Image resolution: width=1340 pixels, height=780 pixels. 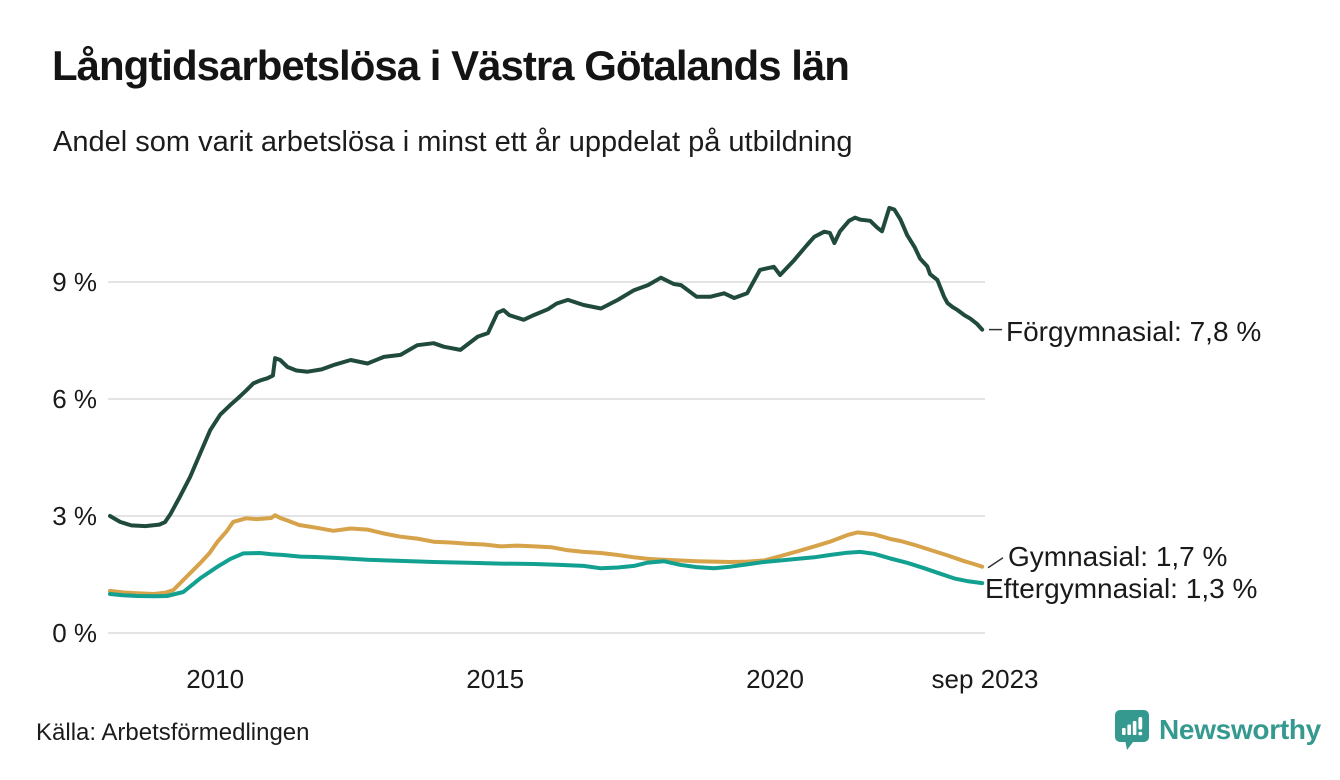 I want to click on newsworthy-wordmark: Newsworthy, so click(x=1240, y=729).